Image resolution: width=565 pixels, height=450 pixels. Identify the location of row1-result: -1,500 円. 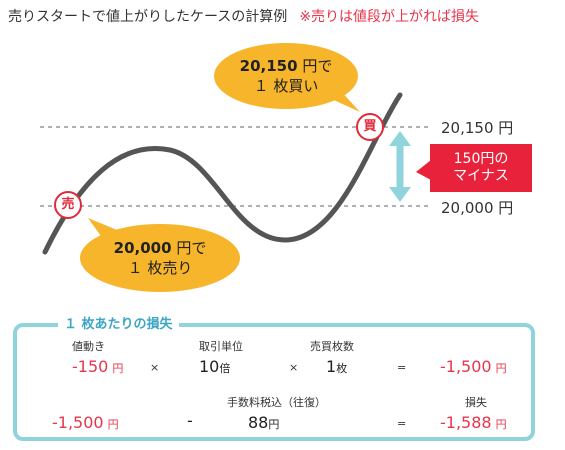
(473, 366).